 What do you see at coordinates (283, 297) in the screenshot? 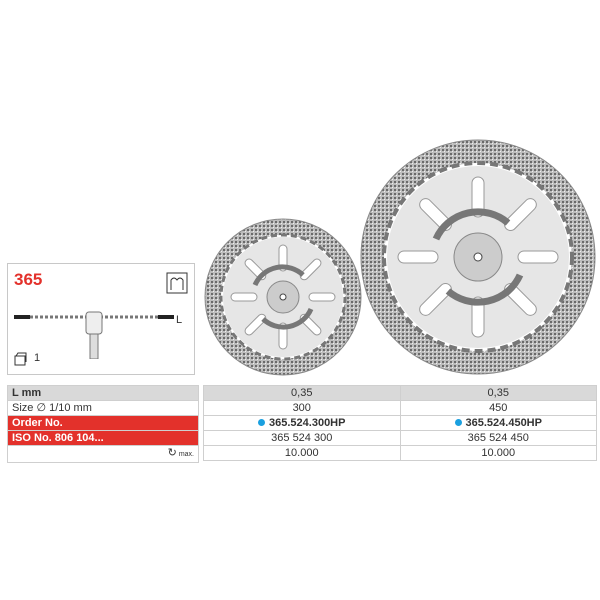
I see `diamond-disc-small` at bounding box center [283, 297].